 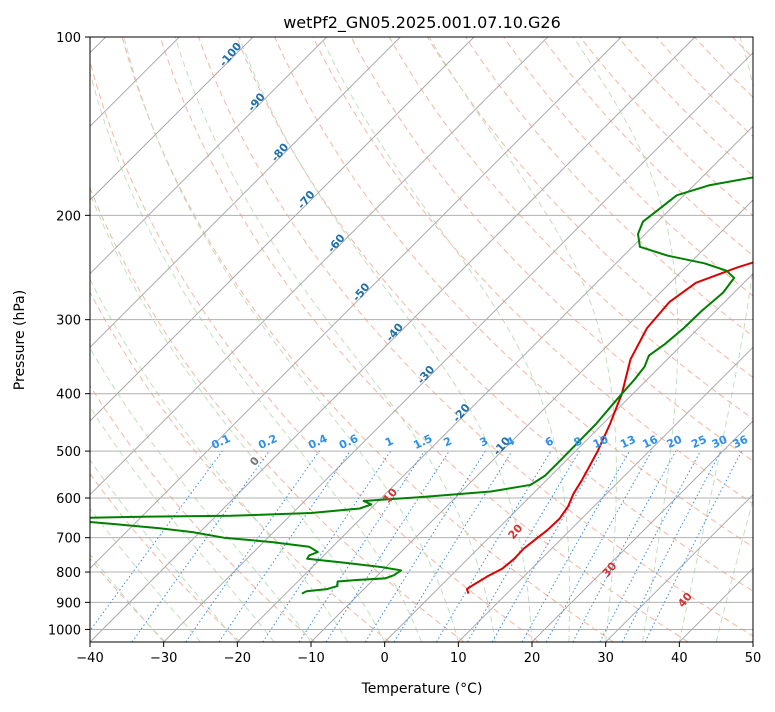 What do you see at coordinates (89, 658) in the screenshot?
I see `x-tick-label: −40` at bounding box center [89, 658].